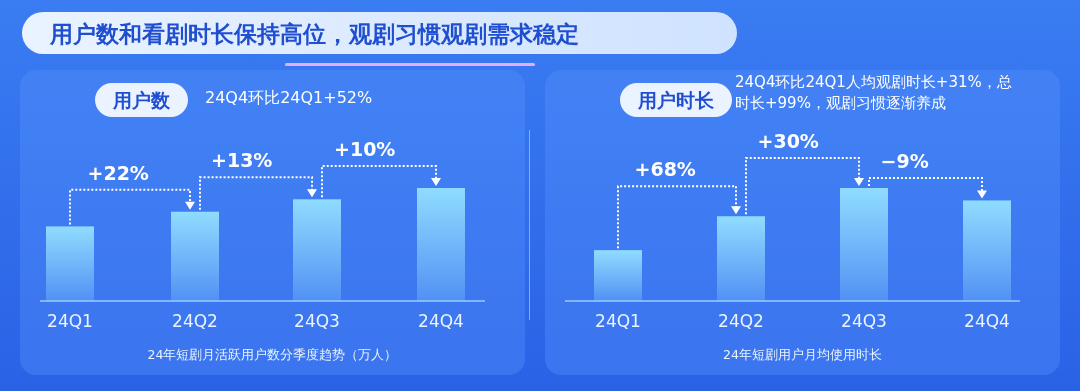 The width and height of the screenshot is (1080, 391). What do you see at coordinates (904, 161) in the screenshot?
I see `text: −9%` at bounding box center [904, 161].